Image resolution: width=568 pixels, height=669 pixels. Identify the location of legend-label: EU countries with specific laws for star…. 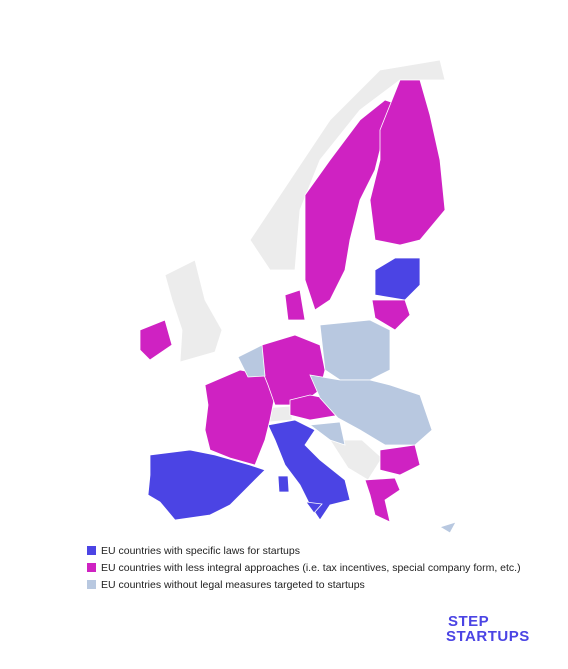
(200, 551).